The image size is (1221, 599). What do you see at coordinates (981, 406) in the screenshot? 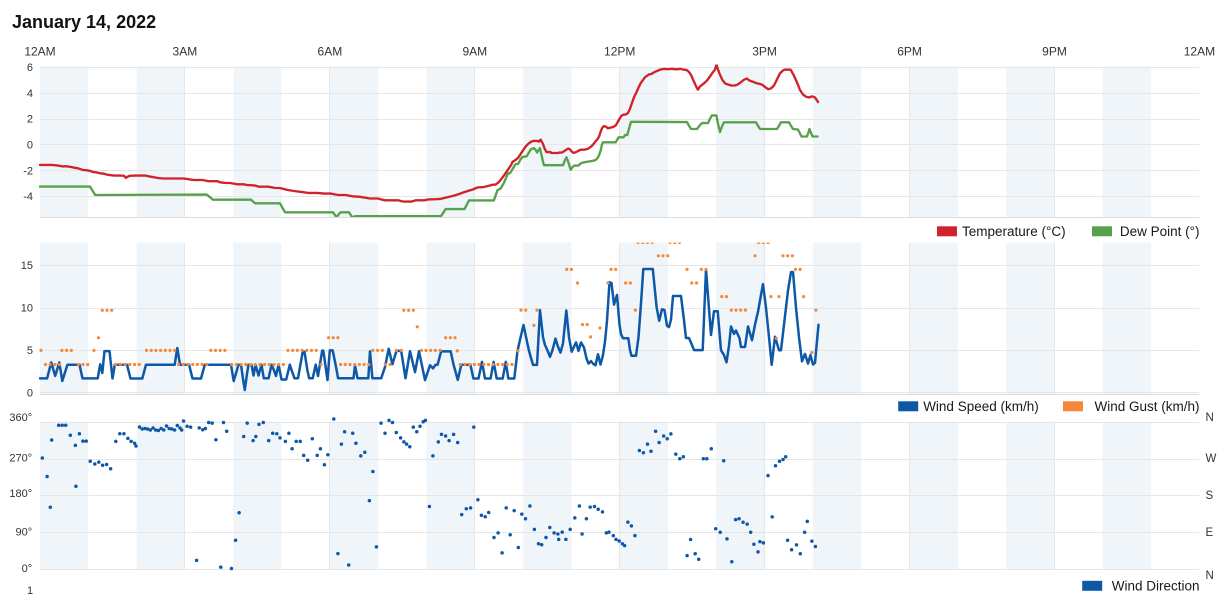
I see `svg-text: Wind Speed (km/h)` at bounding box center [981, 406].